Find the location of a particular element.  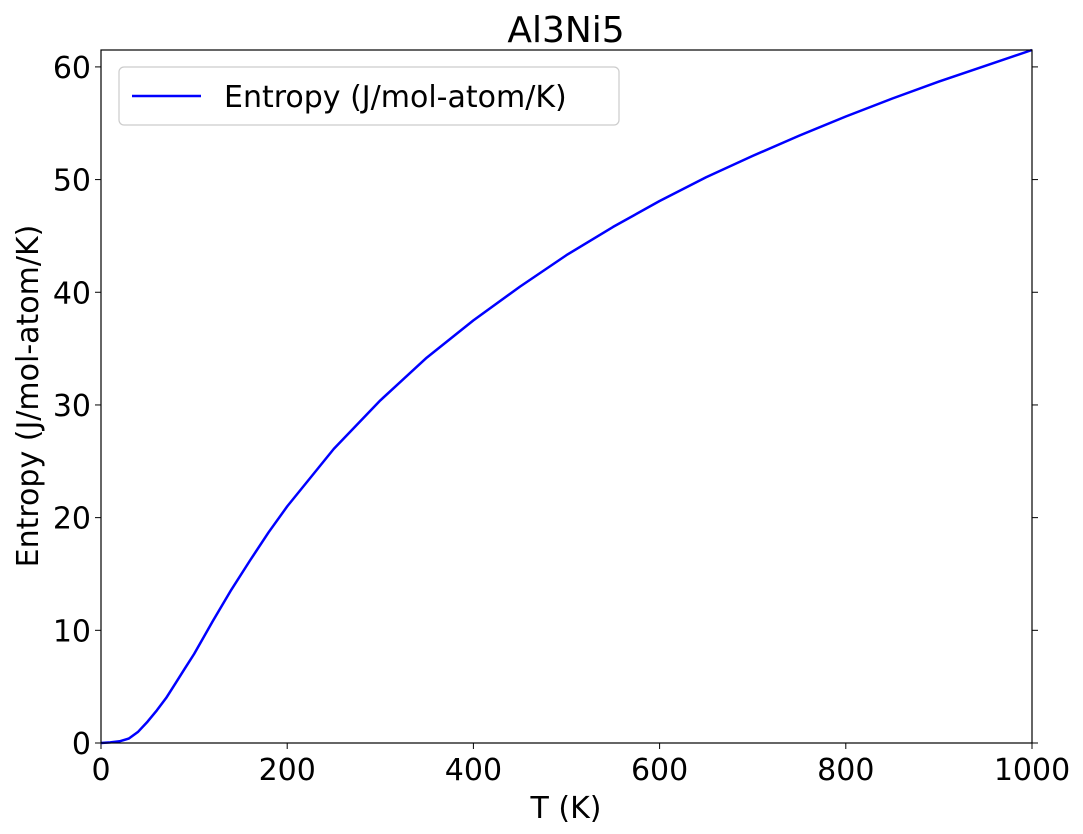

x-tick-label: 400 is located at coordinates (473, 770).